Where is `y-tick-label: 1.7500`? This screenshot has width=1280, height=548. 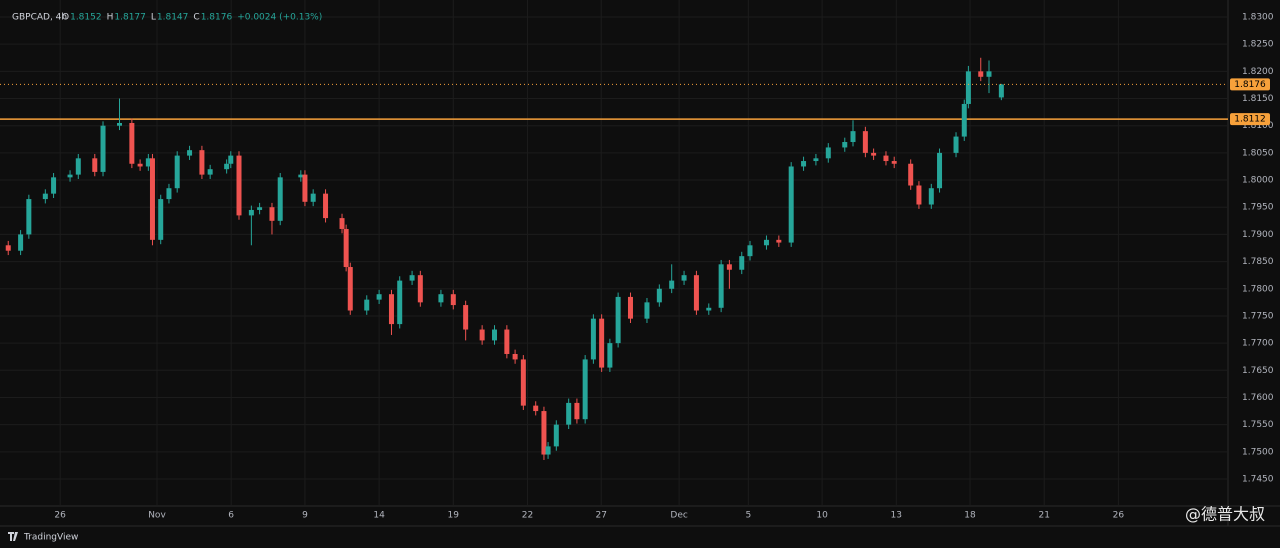 y-tick-label: 1.7500 is located at coordinates (1258, 452).